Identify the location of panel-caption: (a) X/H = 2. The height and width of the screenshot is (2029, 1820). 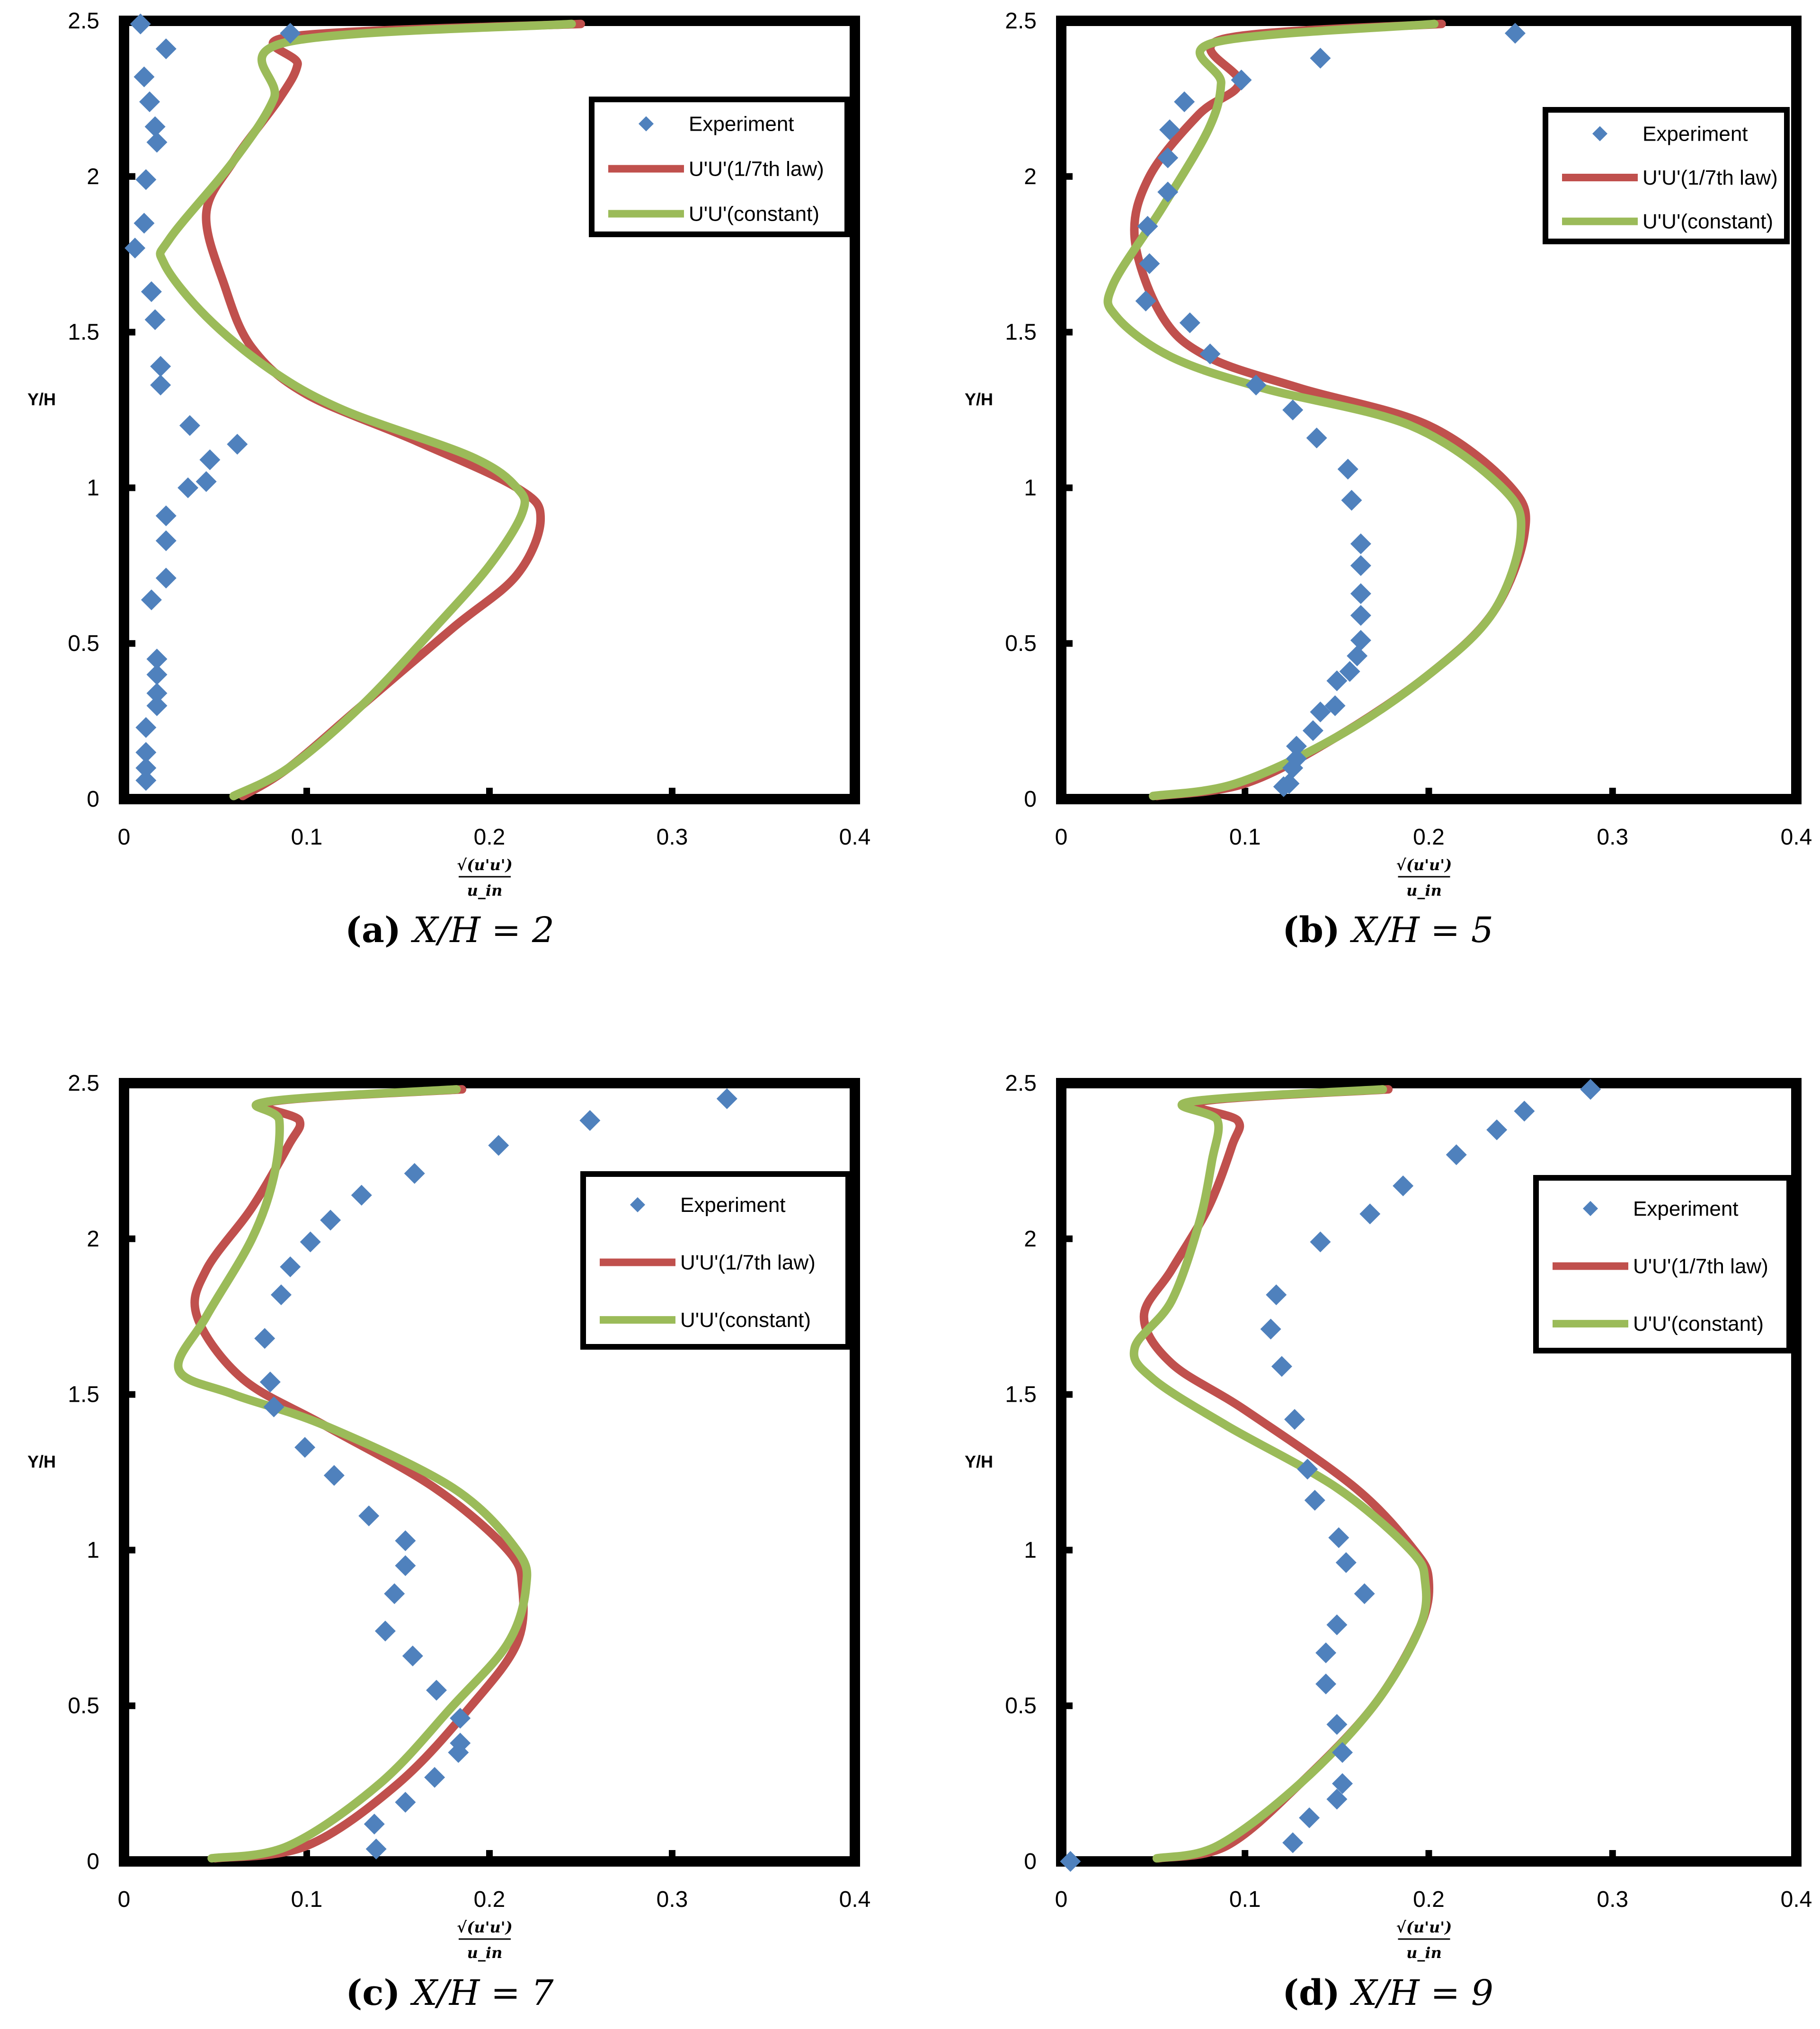
(449, 930).